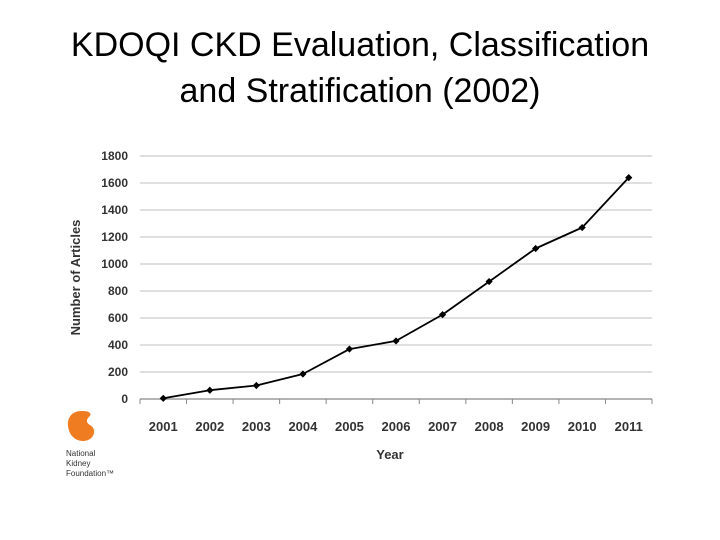  I want to click on x-tick-label: 2008, so click(489, 426).